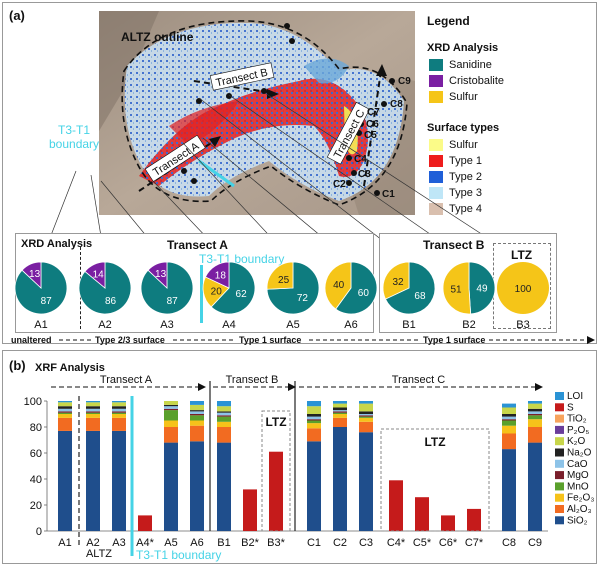  I want to click on pie-B1-value-1: 32, so click(398, 282).